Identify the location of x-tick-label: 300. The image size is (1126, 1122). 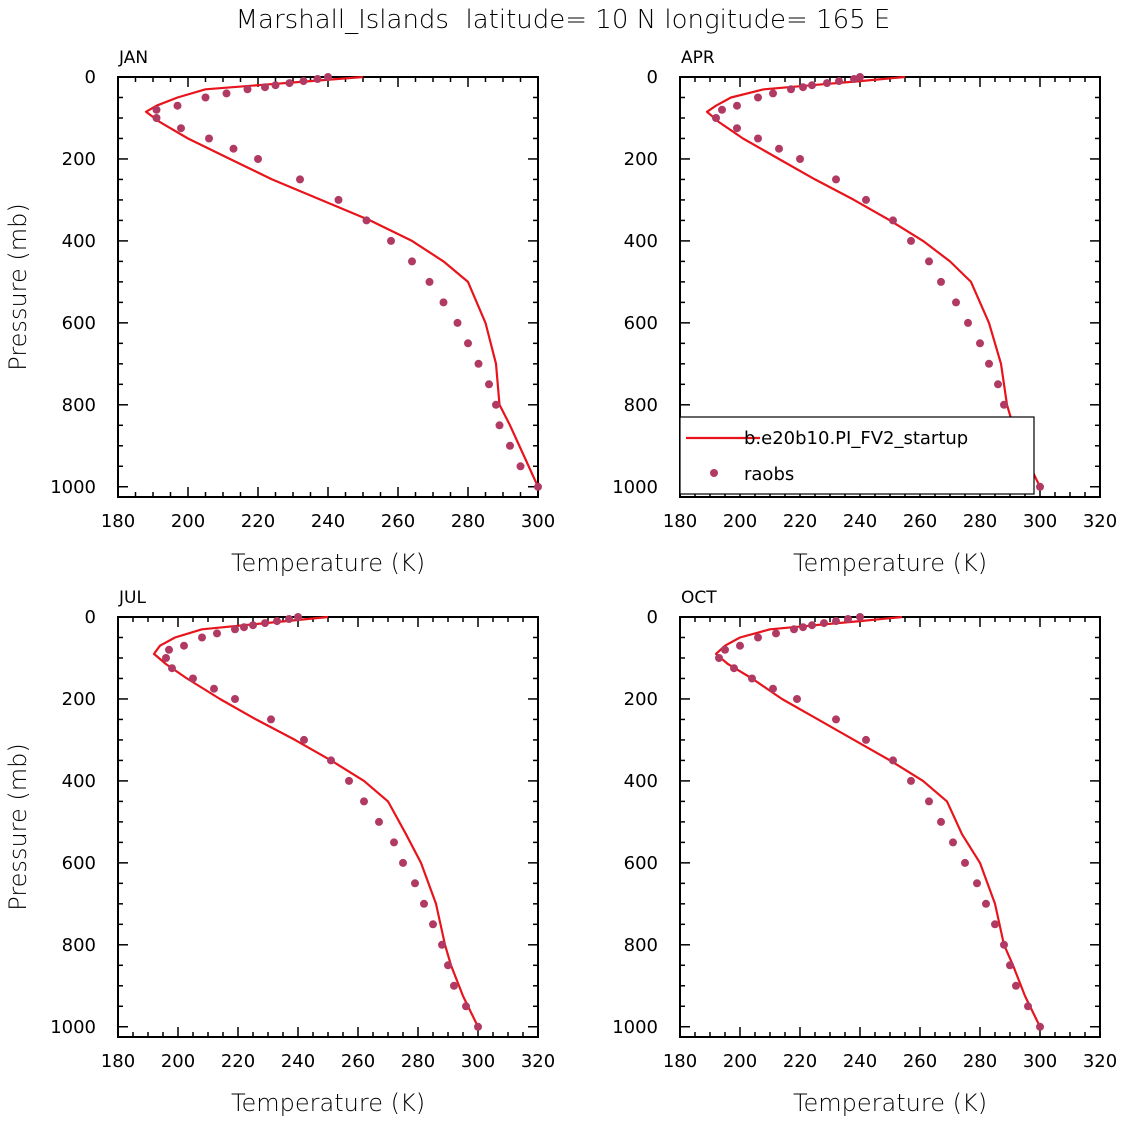
(1040, 521).